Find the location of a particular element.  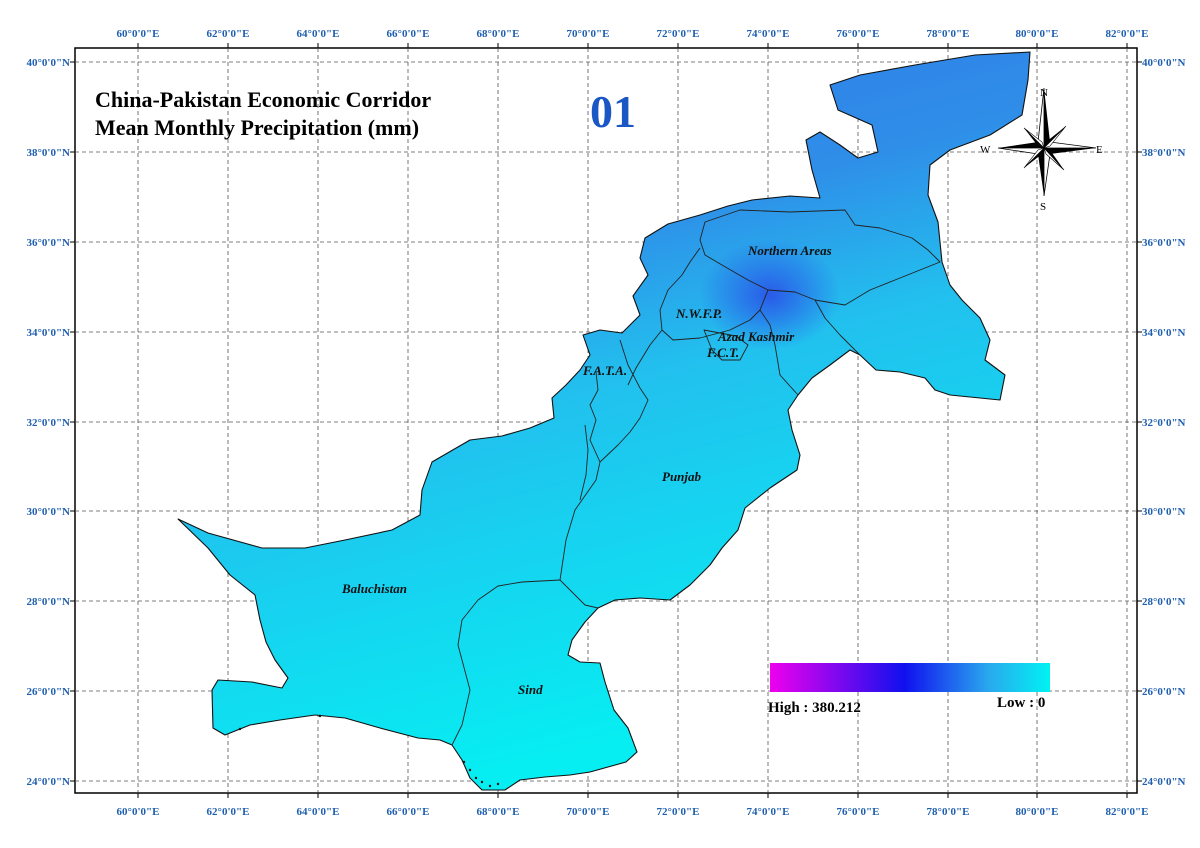

lon-tick-label-top: 70°0'0"E is located at coordinates (588, 34).